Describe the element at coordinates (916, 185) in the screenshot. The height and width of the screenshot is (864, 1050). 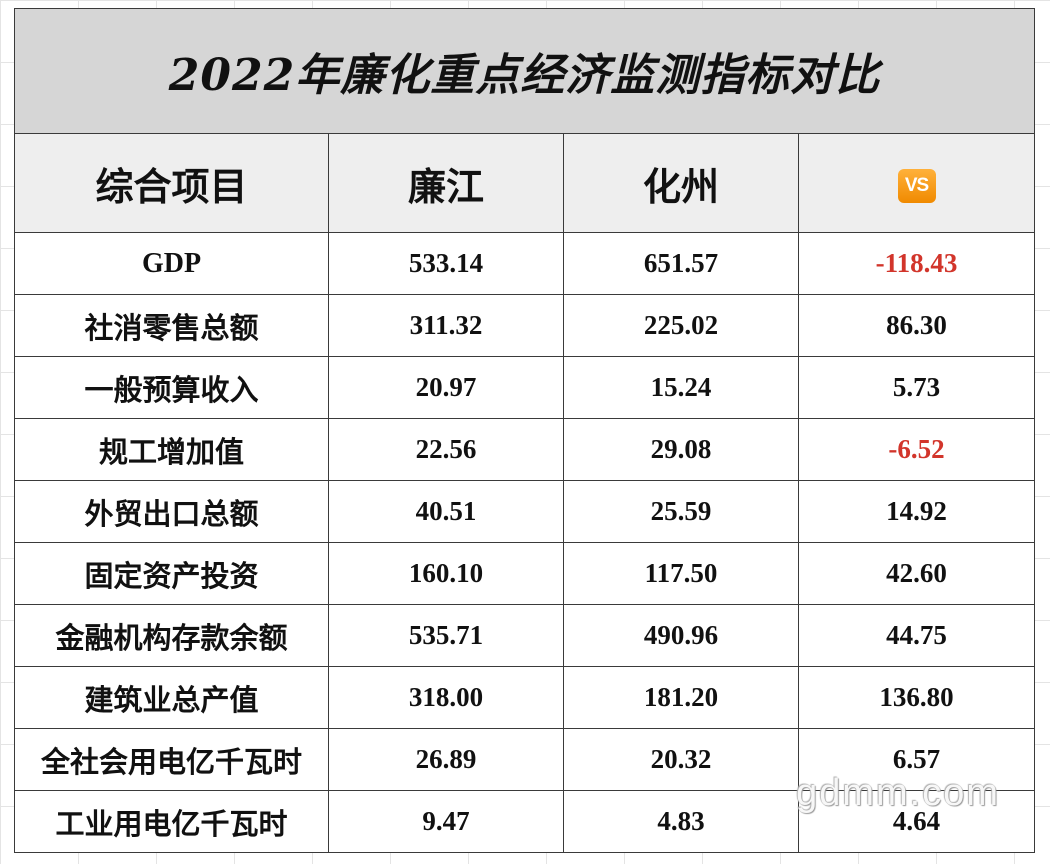
I see `vs-icon: VS` at that location.